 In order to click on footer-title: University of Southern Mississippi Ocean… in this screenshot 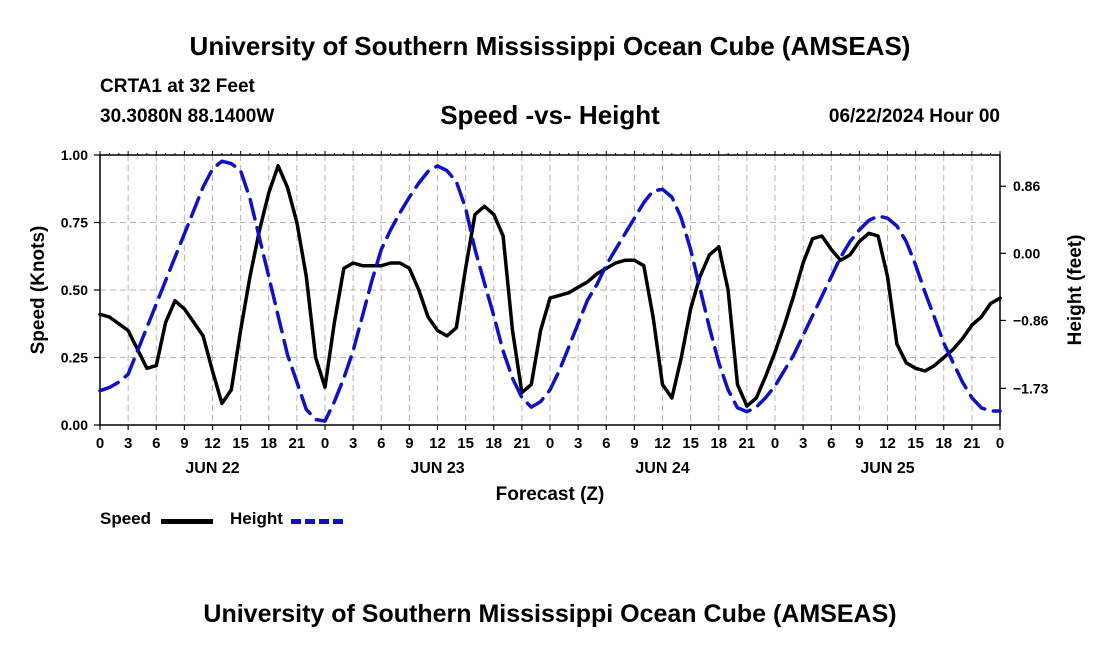, I will do `click(550, 614)`.